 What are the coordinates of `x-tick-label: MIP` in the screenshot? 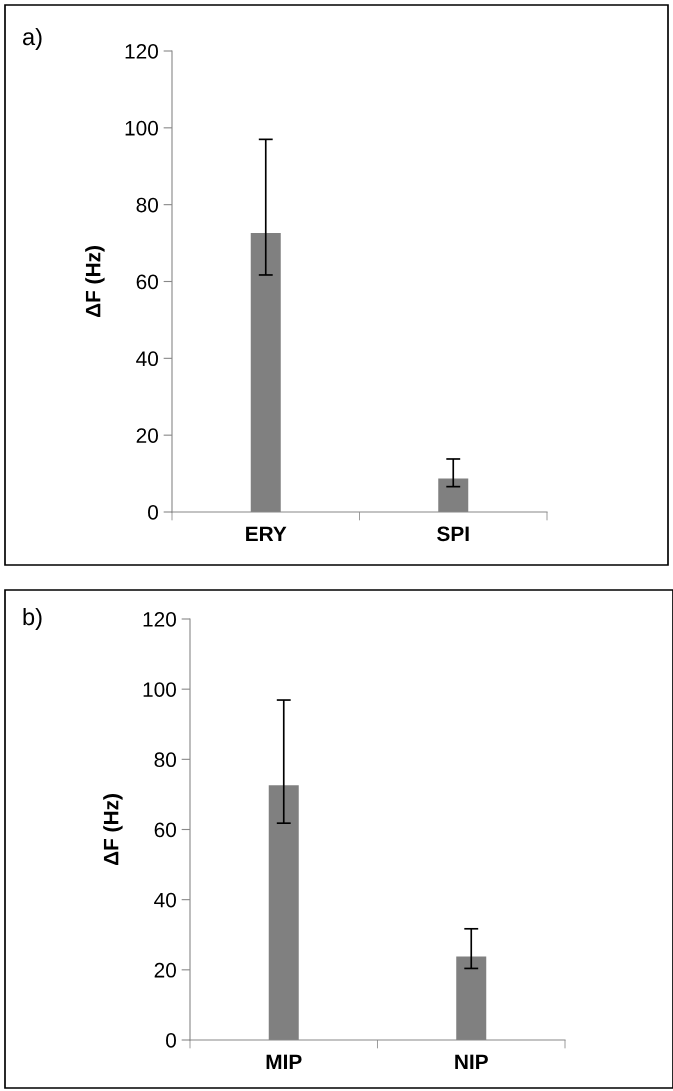 It's located at (284, 1061).